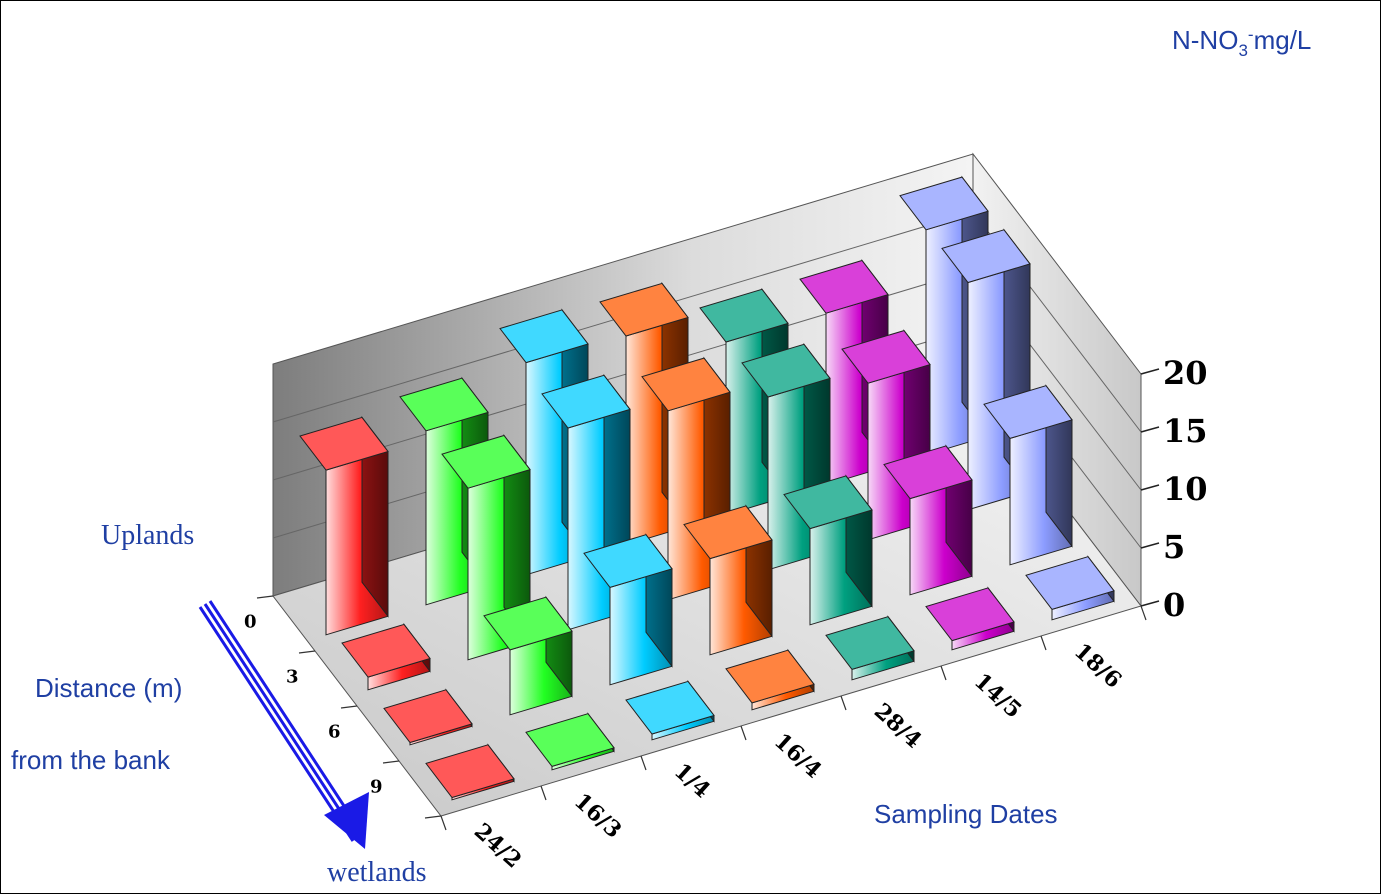  Describe the element at coordinates (283, 724) in the screenshot. I see `direction-arrow-icon` at that location.